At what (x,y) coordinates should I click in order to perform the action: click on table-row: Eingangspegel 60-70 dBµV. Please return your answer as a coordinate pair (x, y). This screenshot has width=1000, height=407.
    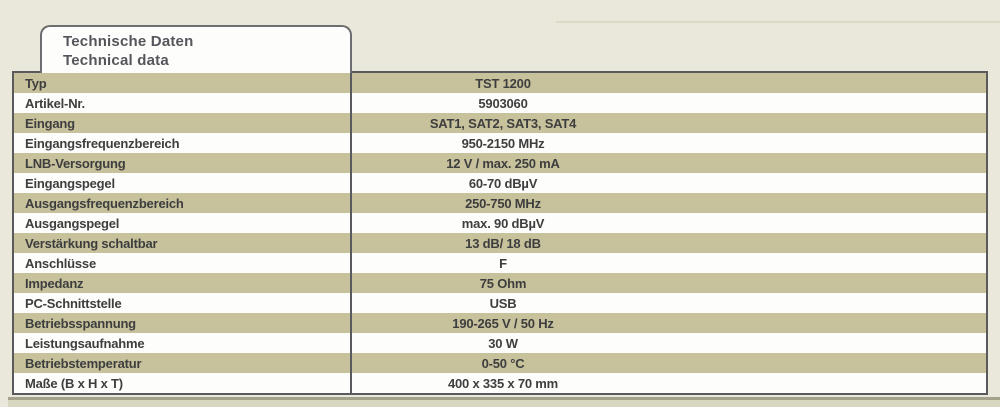
    Looking at the image, I should click on (500, 183).